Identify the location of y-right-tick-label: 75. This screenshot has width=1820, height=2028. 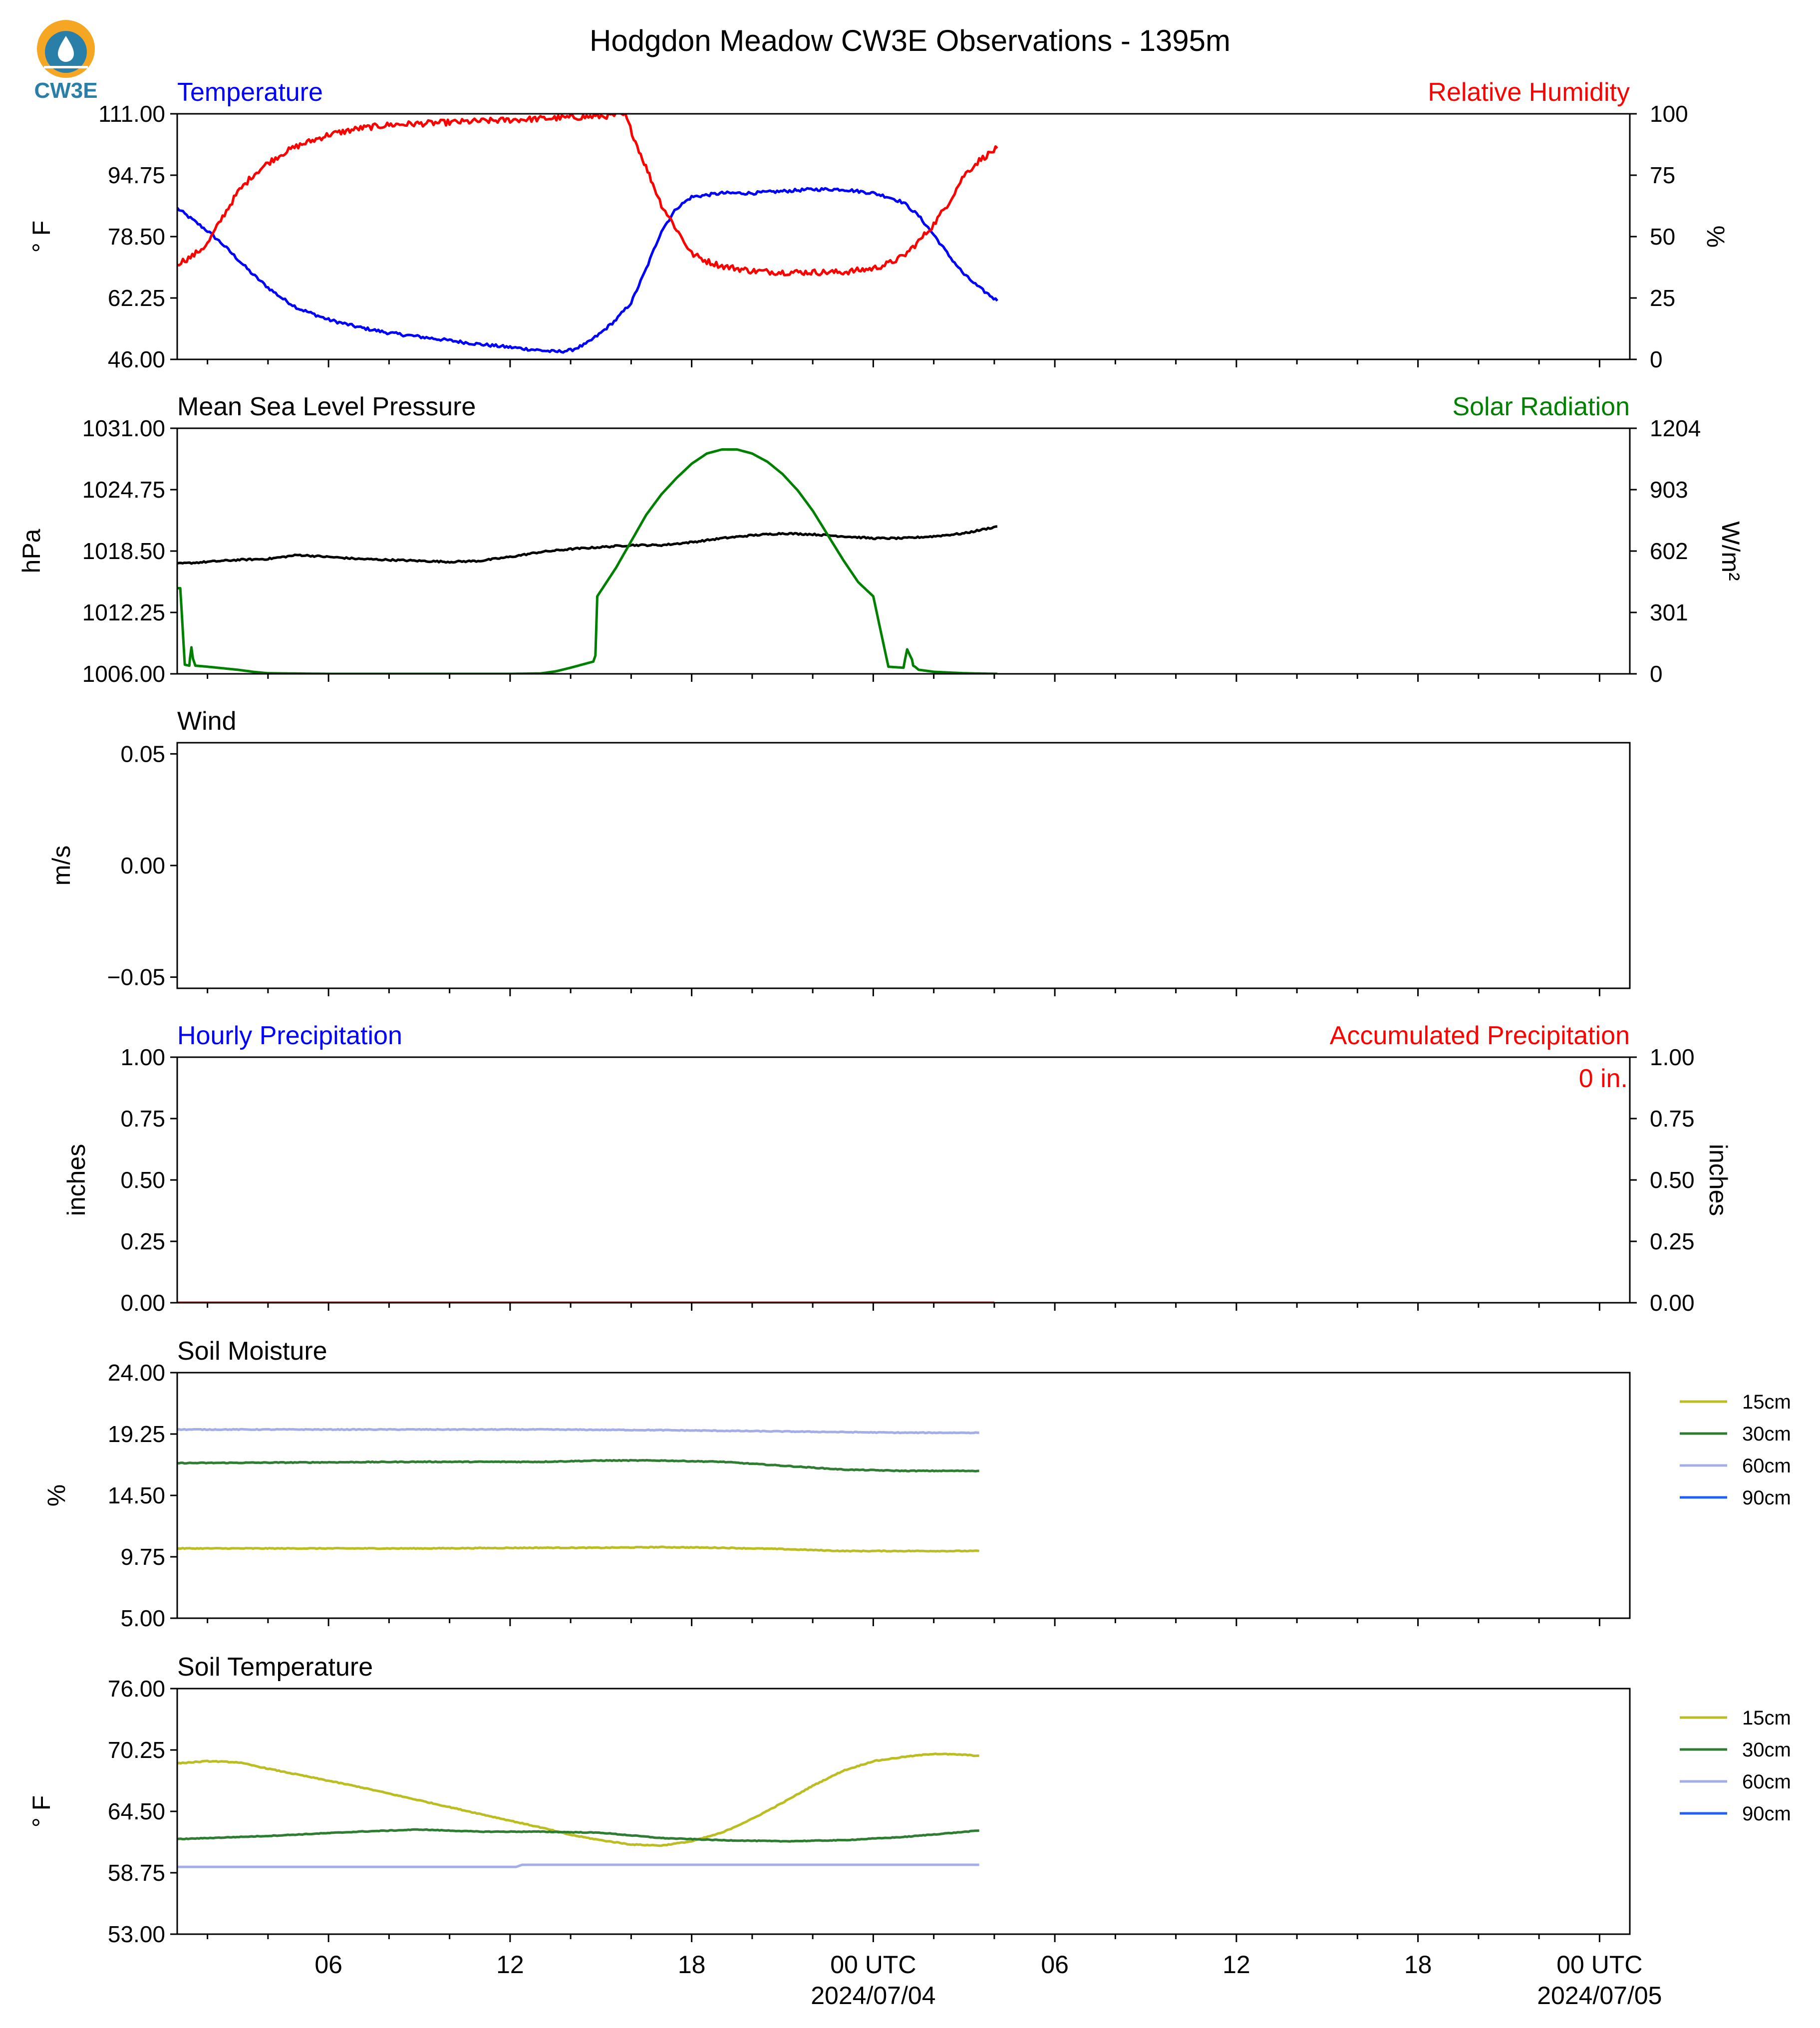
(1662, 175).